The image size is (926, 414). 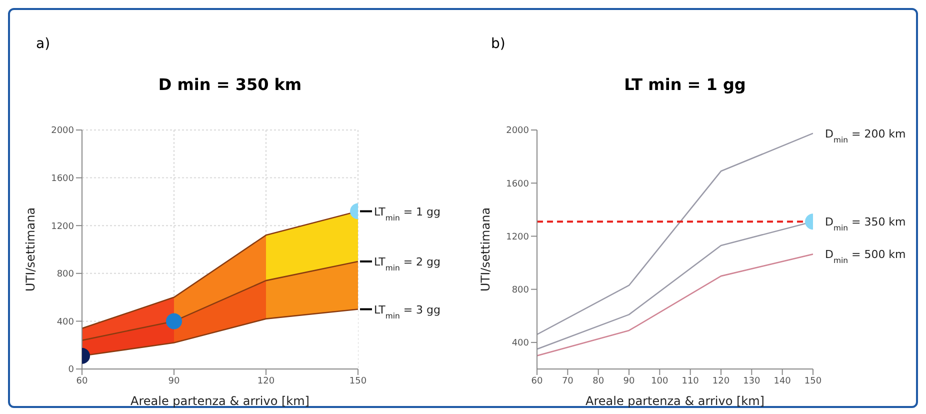 I want to click on x-tick-label: 70, so click(x=568, y=381).